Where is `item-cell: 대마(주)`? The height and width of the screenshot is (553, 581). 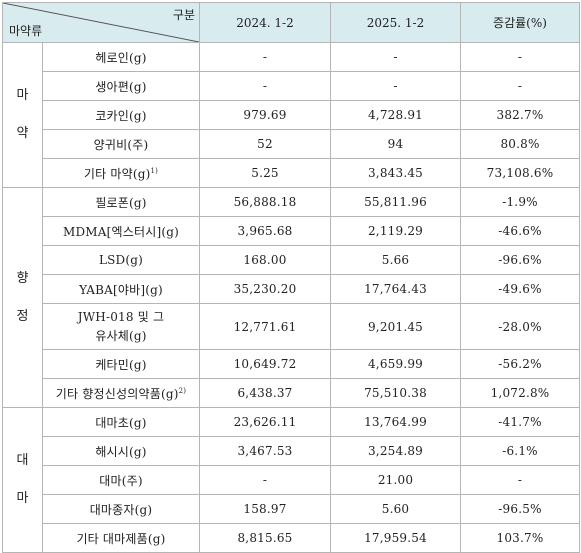 item-cell: 대마(주) is located at coordinates (121, 480).